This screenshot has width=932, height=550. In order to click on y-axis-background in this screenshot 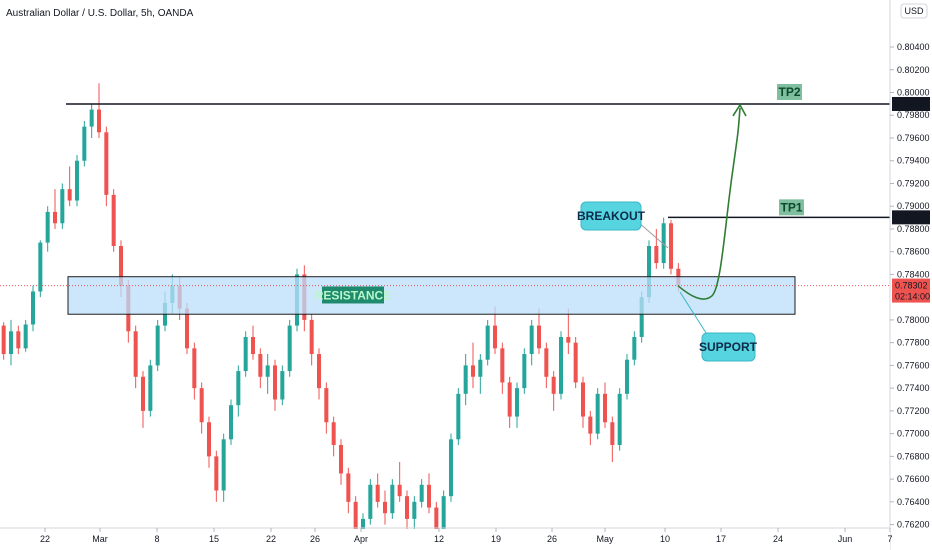, I will do `click(911, 275)`.